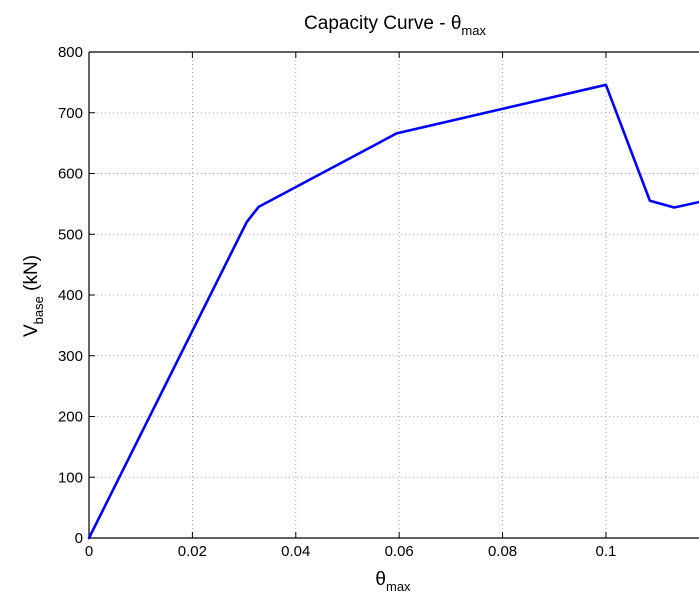  I want to click on y-axis-label: Vbase (kN), so click(33, 296).